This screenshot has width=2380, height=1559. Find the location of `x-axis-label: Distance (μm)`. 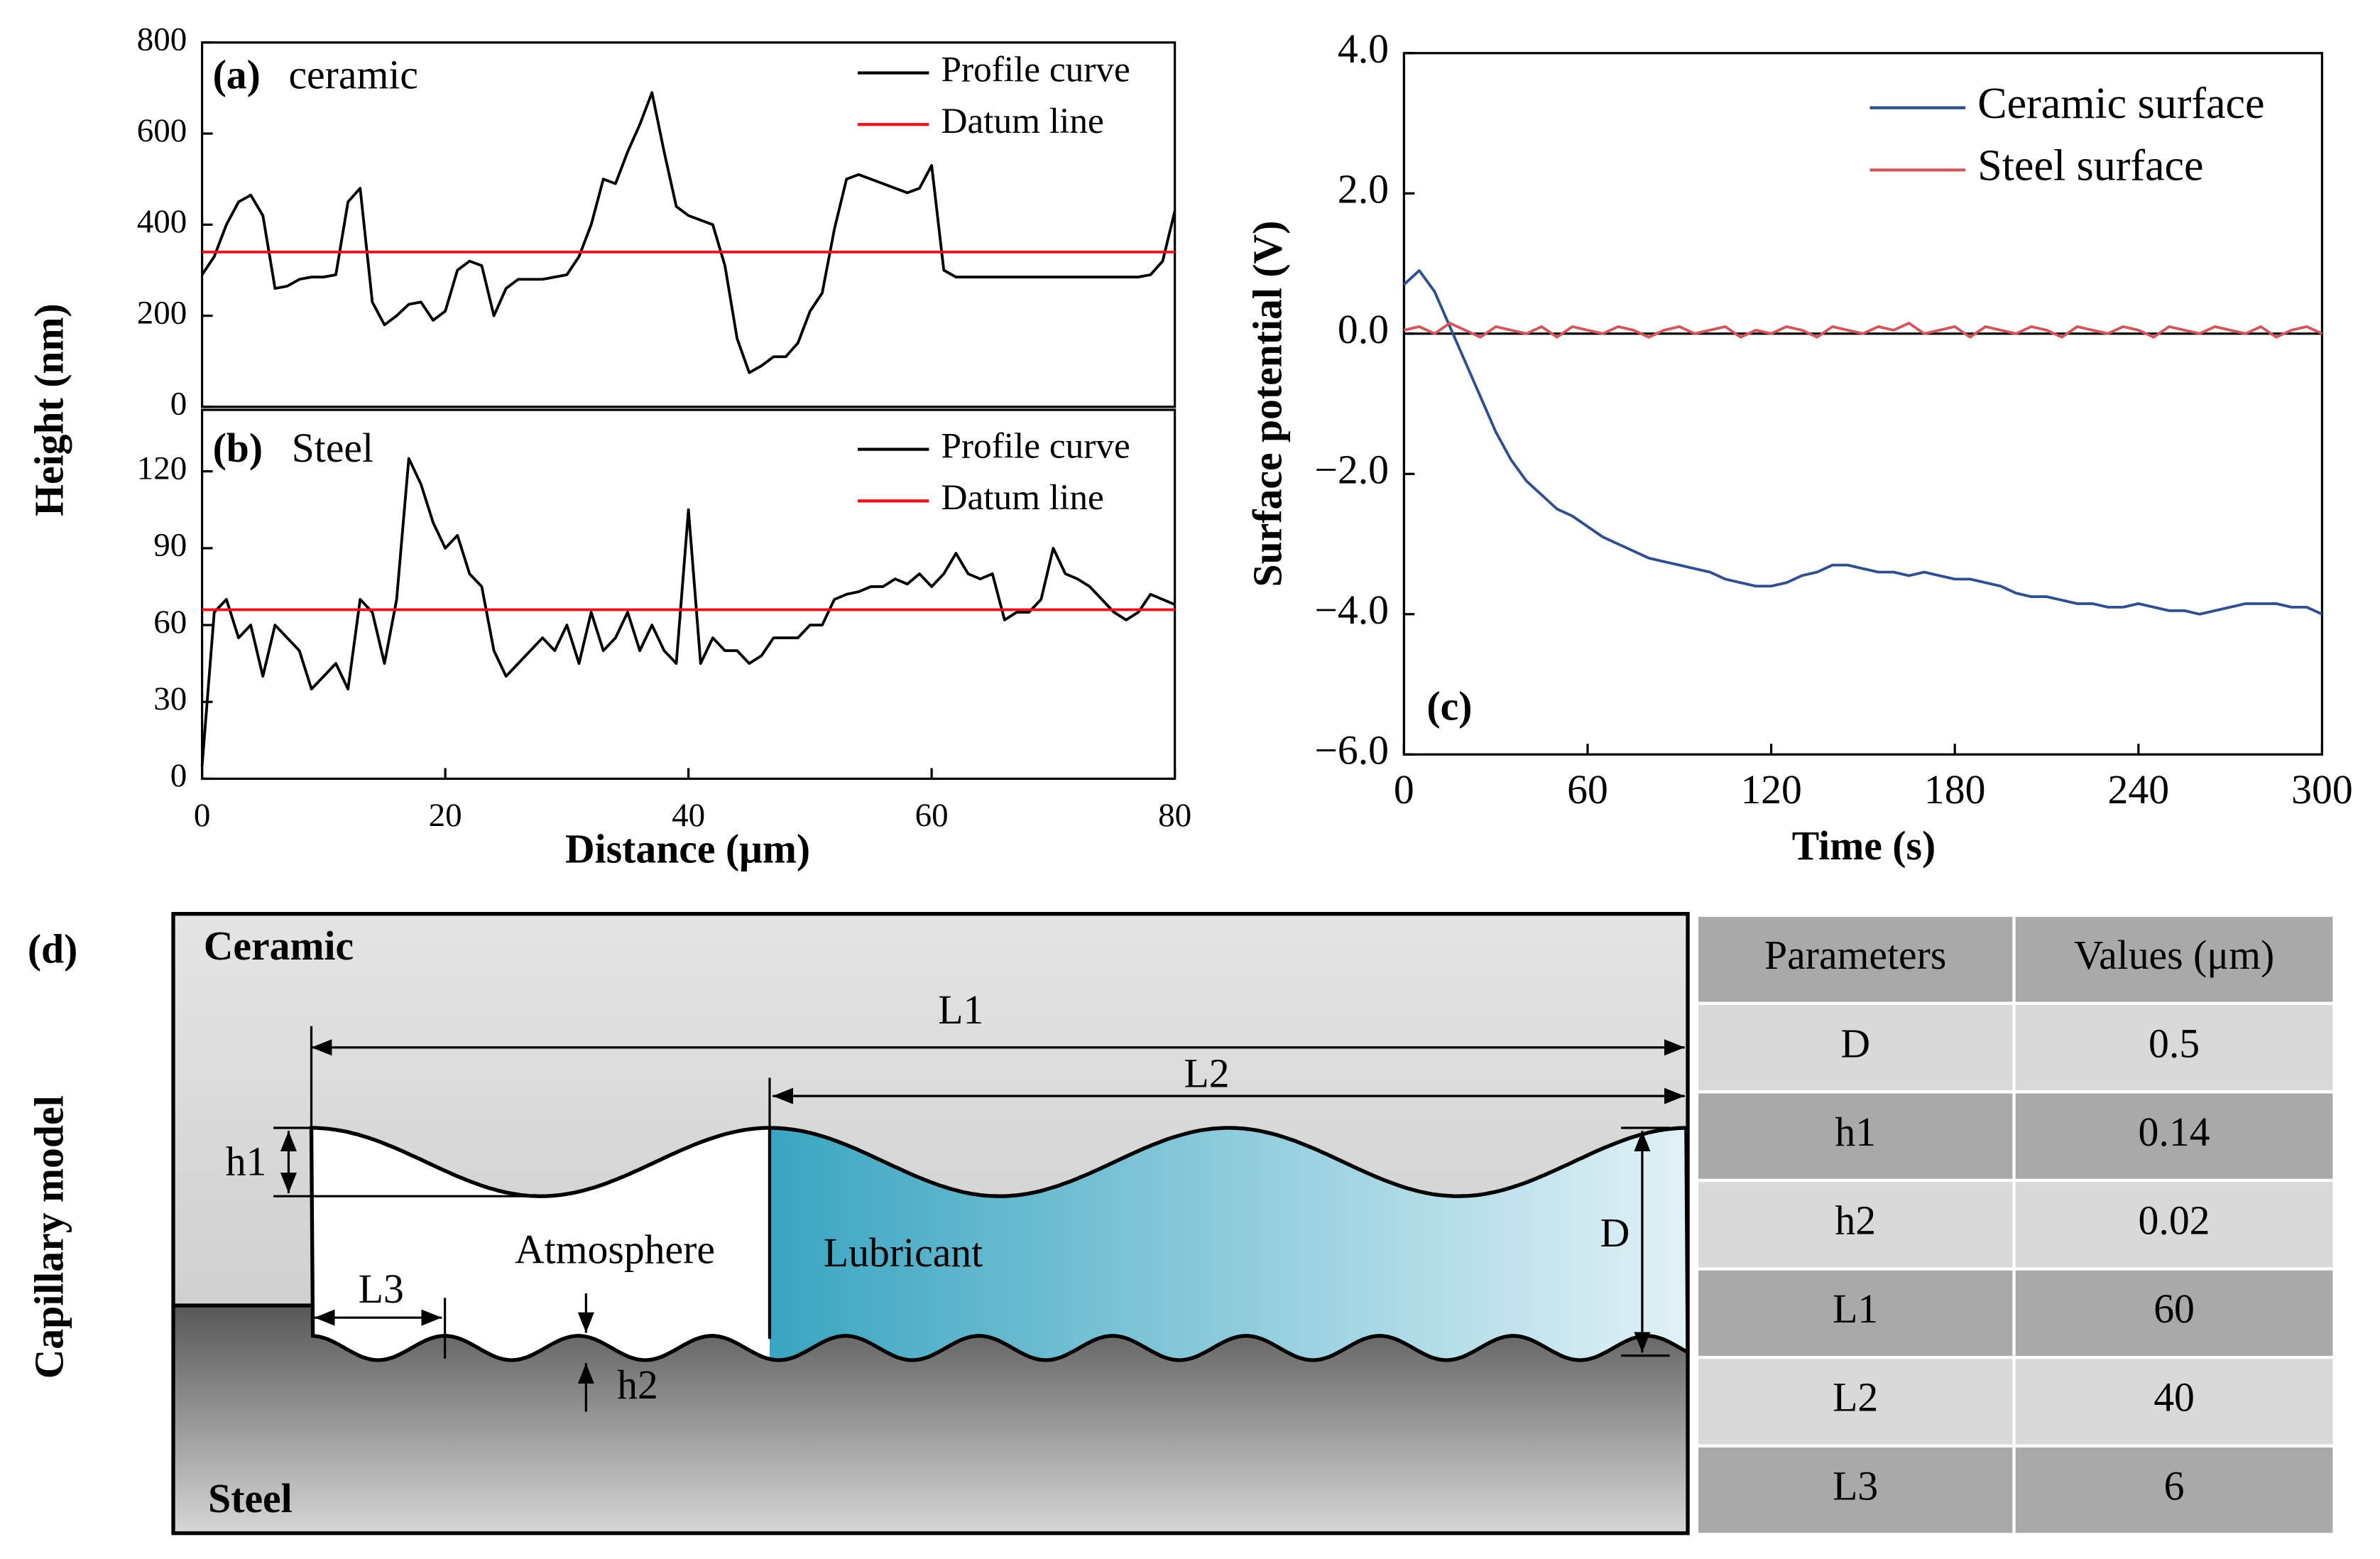

x-axis-label: Distance (μm) is located at coordinates (687, 849).